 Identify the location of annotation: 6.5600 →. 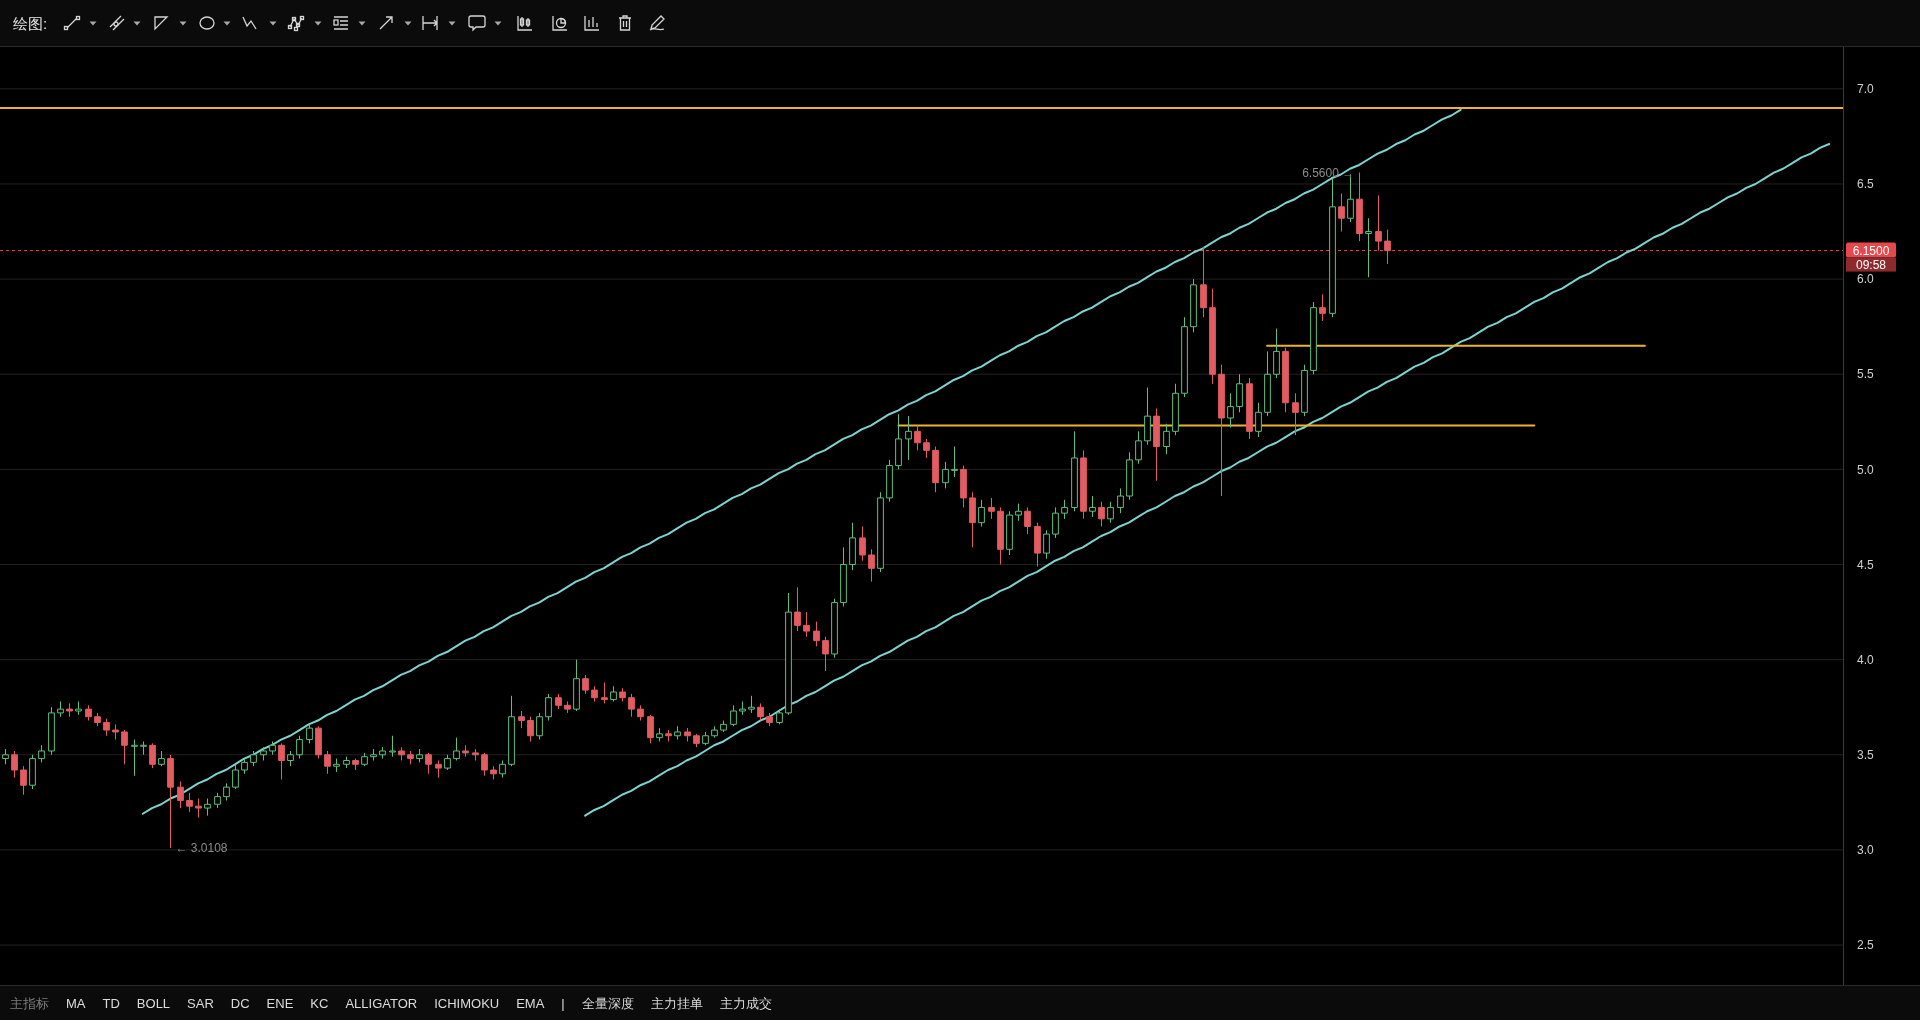
(1328, 172).